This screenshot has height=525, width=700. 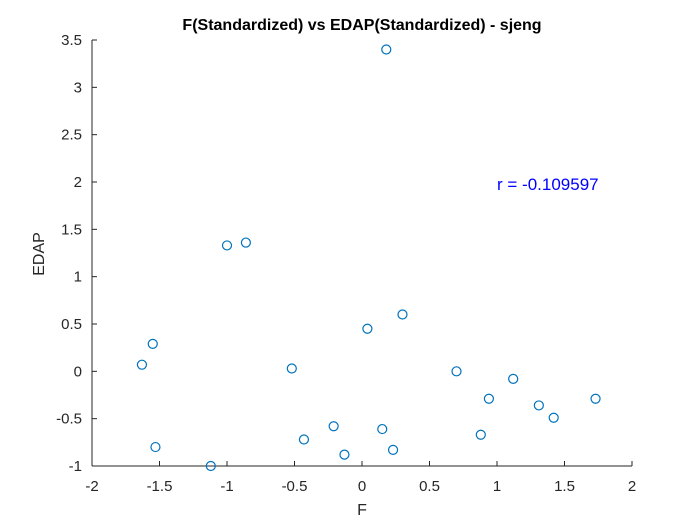 I want to click on y-tick-label: 2.5, so click(x=71, y=135).